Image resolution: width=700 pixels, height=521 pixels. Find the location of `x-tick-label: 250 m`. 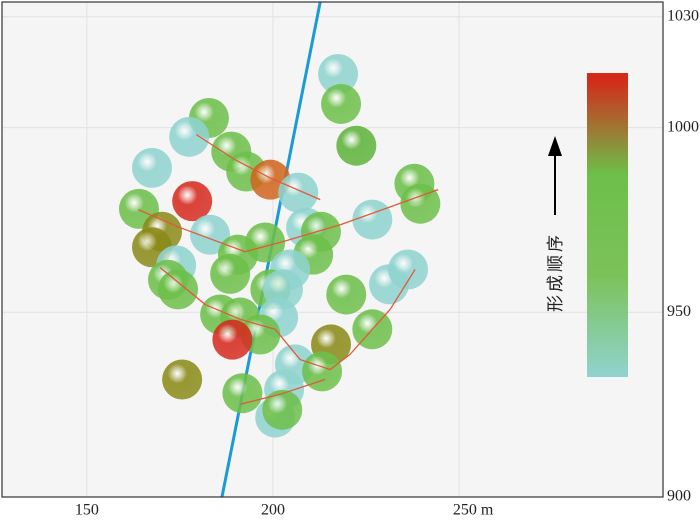

x-tick-label: 250 m is located at coordinates (473, 510).